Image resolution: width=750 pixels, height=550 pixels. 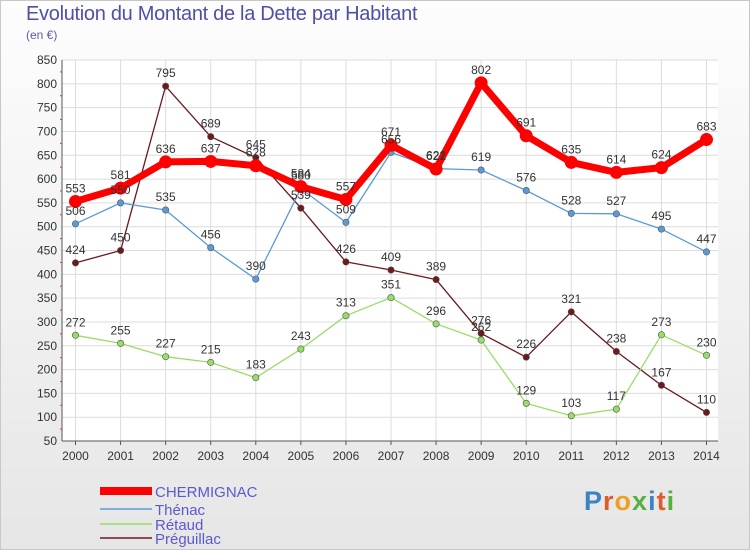 I want to click on data-label-preguillac: 167, so click(x=661, y=372).